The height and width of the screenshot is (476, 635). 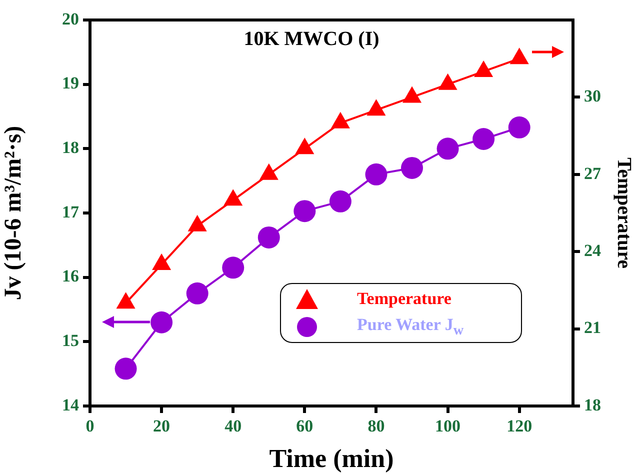 I want to click on x-tick-label: 100, so click(x=448, y=426).